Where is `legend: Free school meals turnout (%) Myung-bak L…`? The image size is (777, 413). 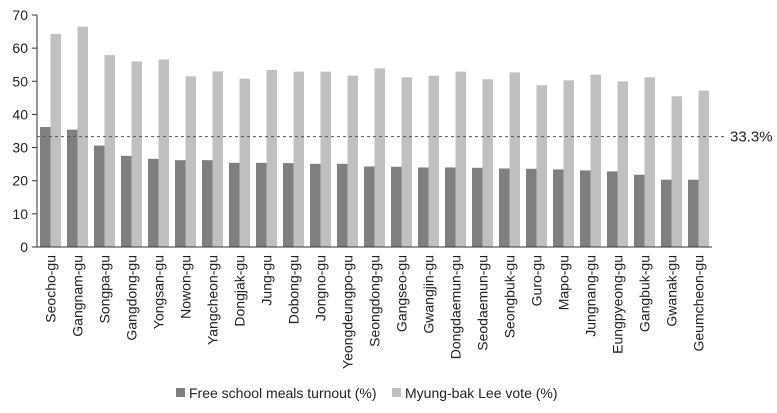 legend: Free school meals turnout (%) Myung-bak L… is located at coordinates (367, 393).